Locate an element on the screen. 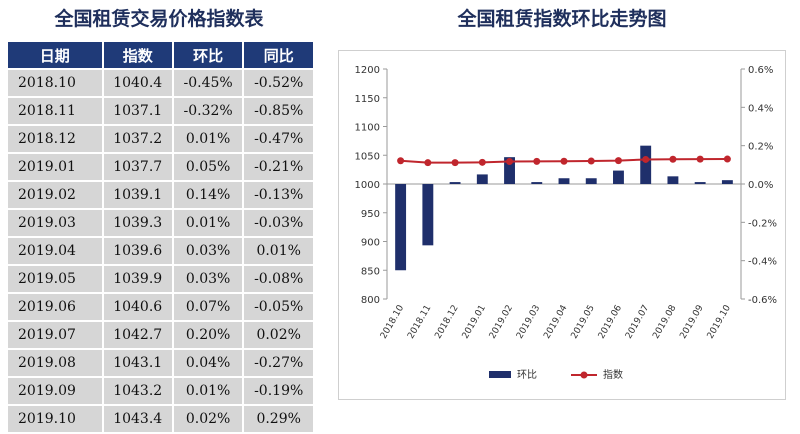  header-date: 日期 is located at coordinates (55, 55).